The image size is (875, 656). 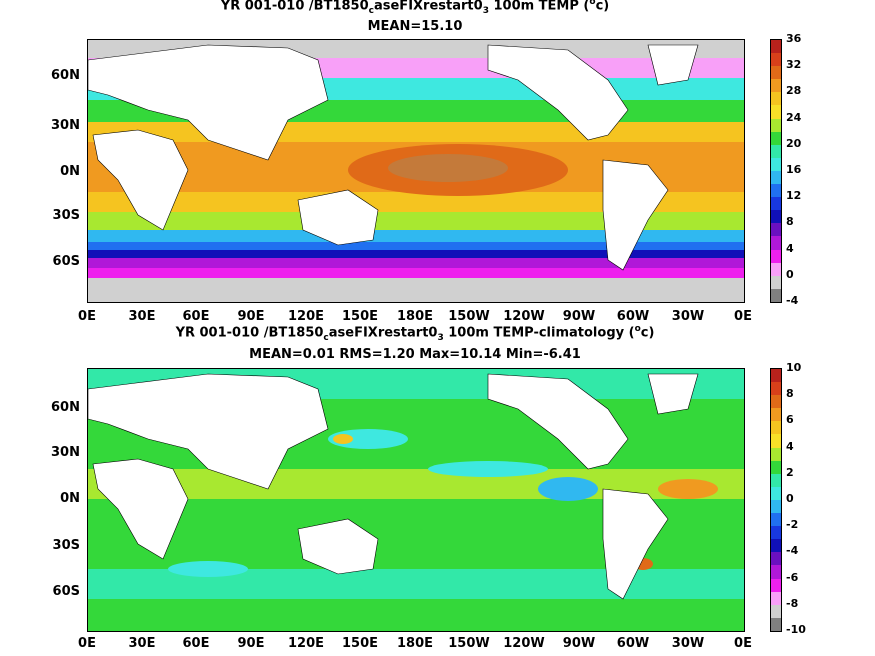 What do you see at coordinates (65, 407) in the screenshot?
I see `lat2-label-60n: 60N` at bounding box center [65, 407].